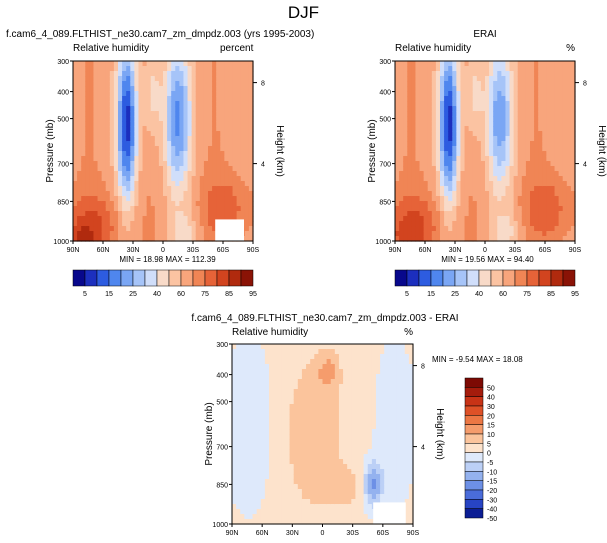  I want to click on panel1-ytick: 500, so click(63, 120).